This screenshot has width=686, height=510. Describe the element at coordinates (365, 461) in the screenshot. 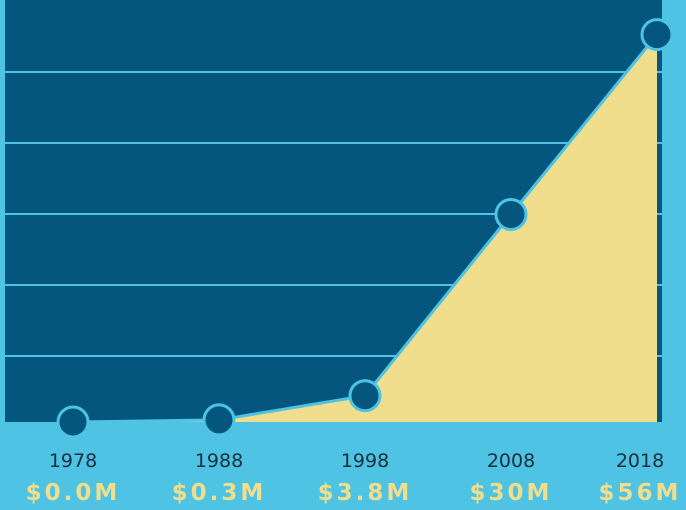

I see `x-tick-label: 1998` at that location.